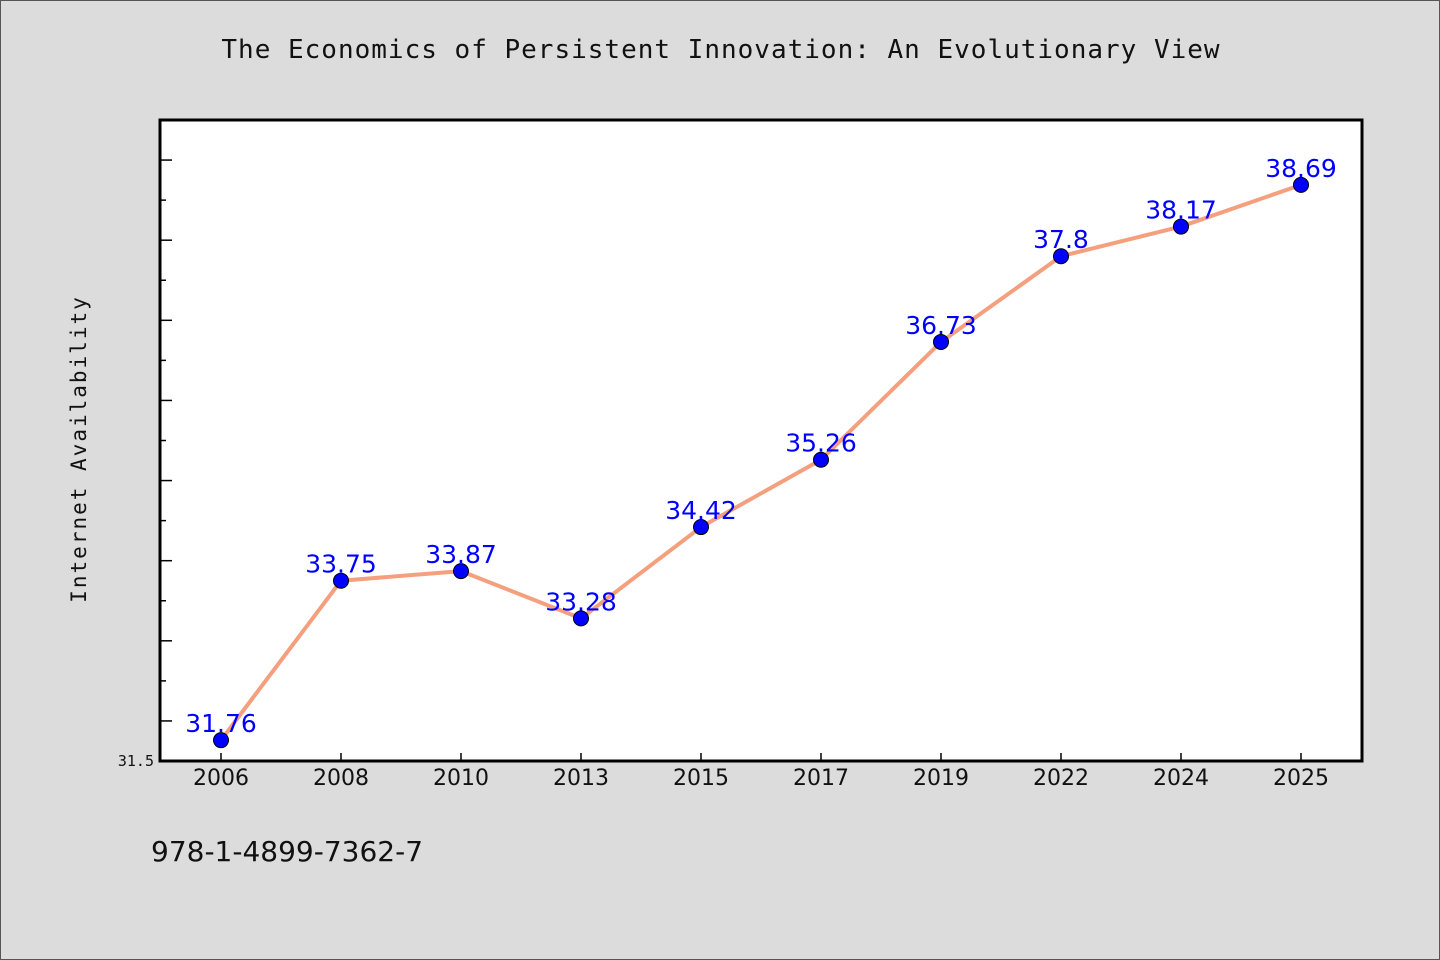 The image size is (1440, 960). Describe the element at coordinates (287, 851) in the screenshot. I see `isbn-text: 978-1-4899-7362-7` at that location.